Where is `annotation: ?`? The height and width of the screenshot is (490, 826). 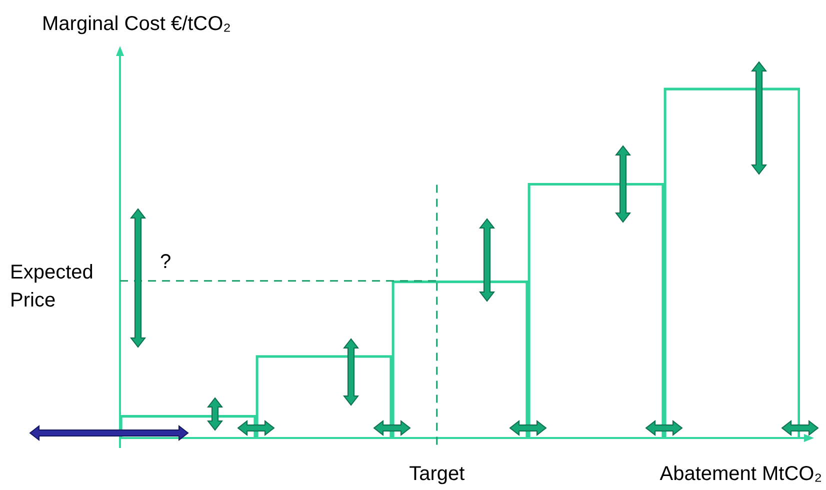
annotation: ? is located at coordinates (166, 261).